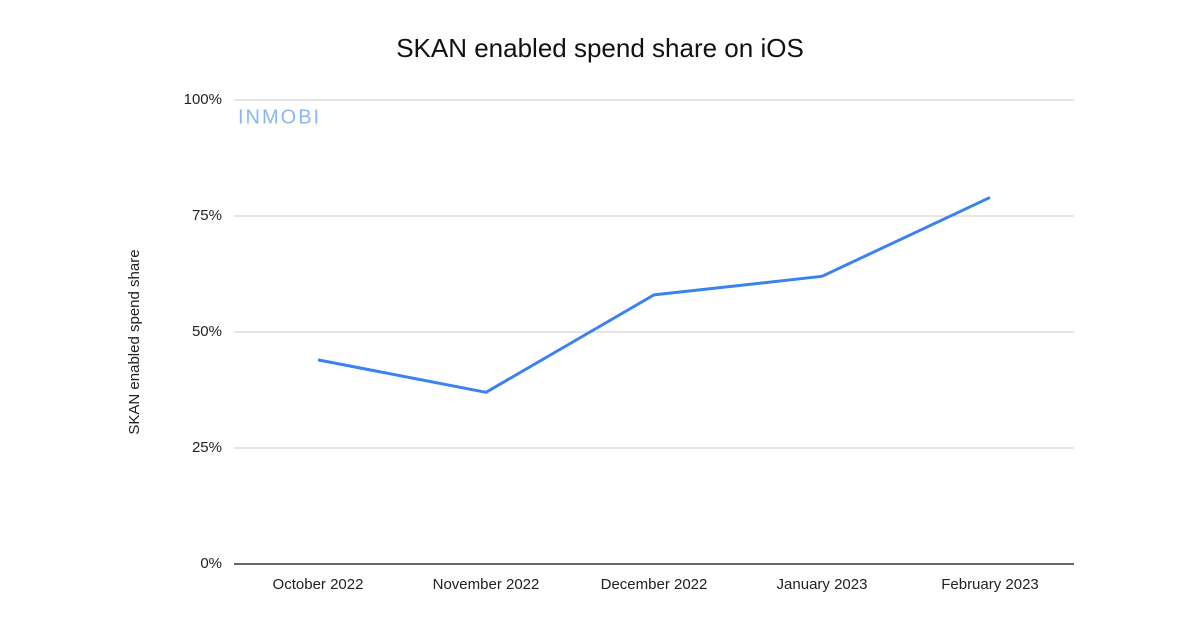 This screenshot has width=1200, height=627. Describe the element at coordinates (318, 584) in the screenshot. I see `x-tick-label: October 2022` at that location.